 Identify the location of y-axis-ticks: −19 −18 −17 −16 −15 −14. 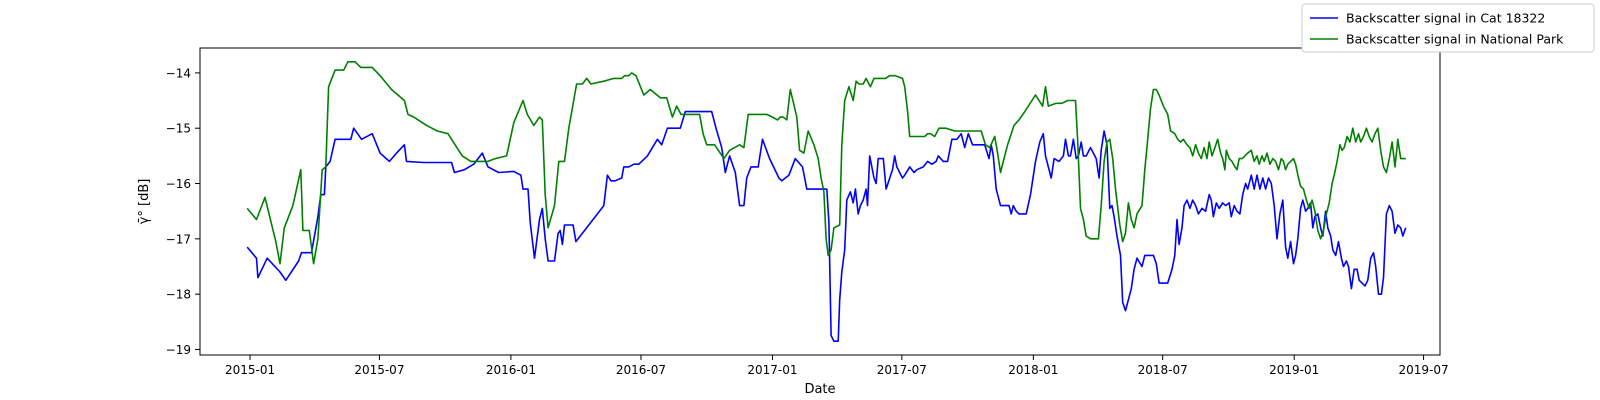
(183, 211).